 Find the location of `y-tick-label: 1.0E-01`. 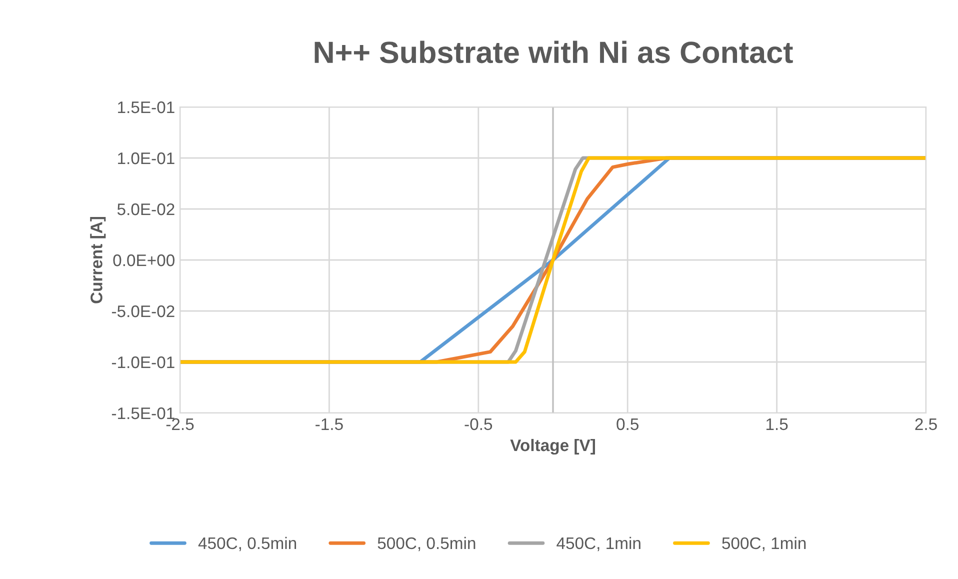

y-tick-label: 1.0E-01 is located at coordinates (146, 158).